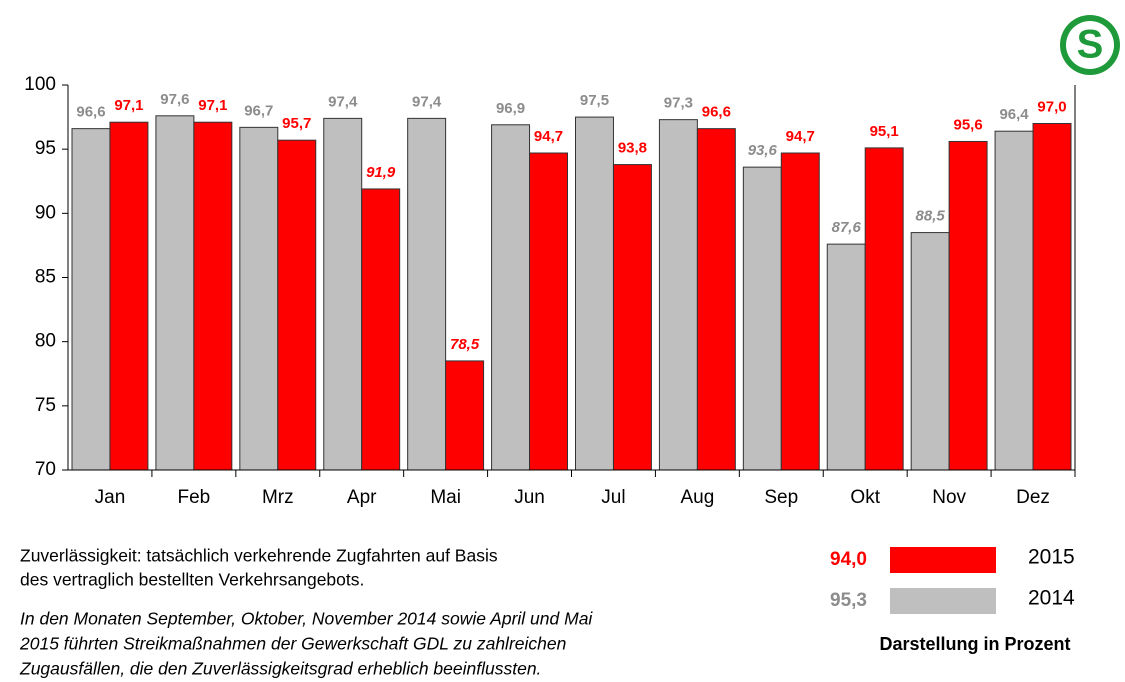 Image resolution: width=1125 pixels, height=682 pixels. I want to click on value-label: 97,3, so click(678, 103).